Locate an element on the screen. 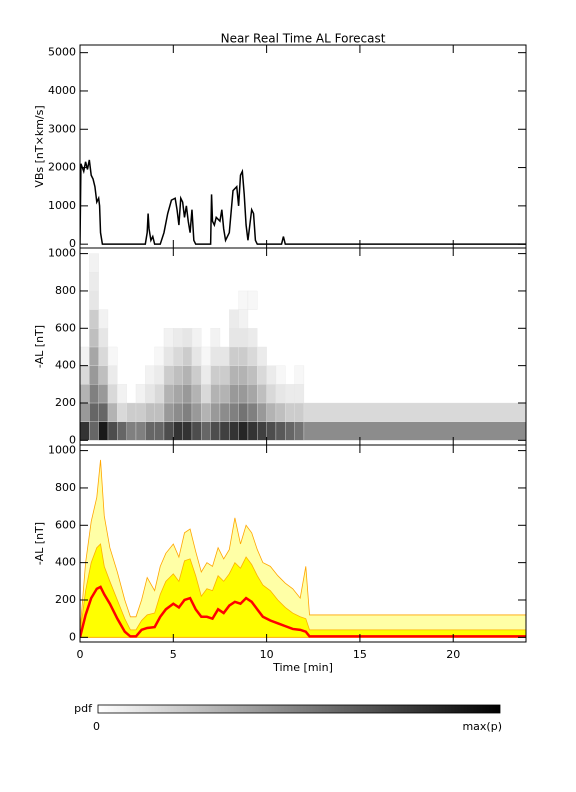 This screenshot has height=792, width=576. colorbar-max: max(p) is located at coordinates (482, 726).